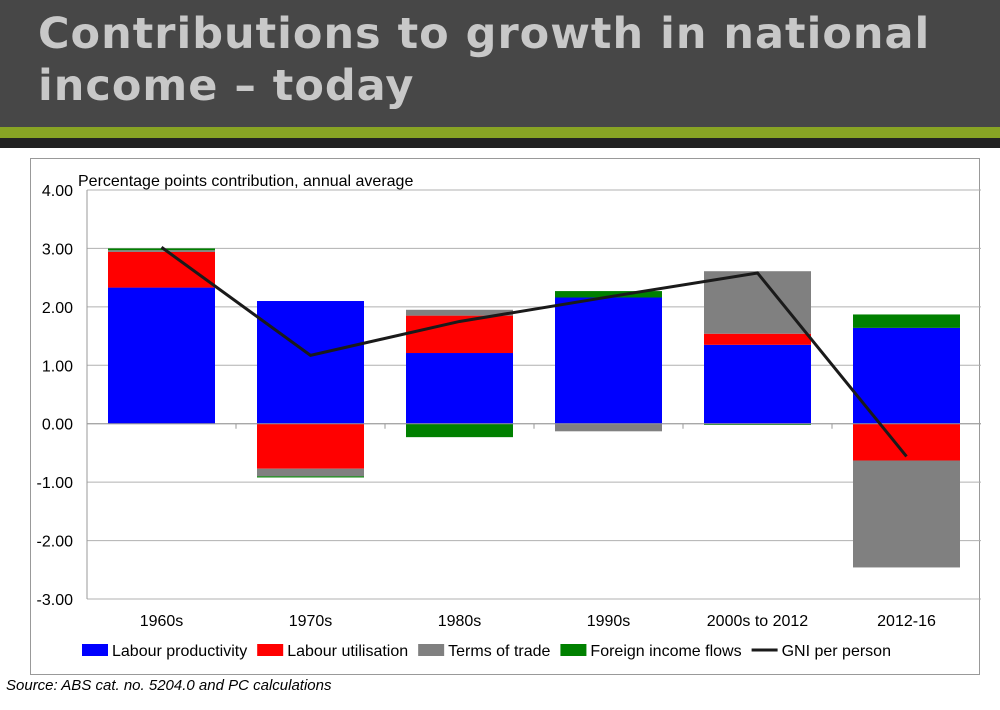 The height and width of the screenshot is (710, 1000). Describe the element at coordinates (162, 621) in the screenshot. I see `x-tick-label: 1960s` at that location.